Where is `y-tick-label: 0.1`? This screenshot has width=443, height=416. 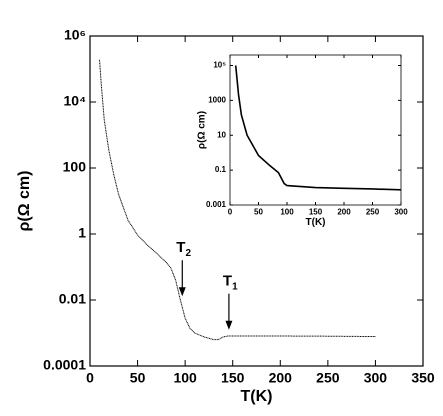
y-tick-label: 0.1 is located at coordinates (221, 169).